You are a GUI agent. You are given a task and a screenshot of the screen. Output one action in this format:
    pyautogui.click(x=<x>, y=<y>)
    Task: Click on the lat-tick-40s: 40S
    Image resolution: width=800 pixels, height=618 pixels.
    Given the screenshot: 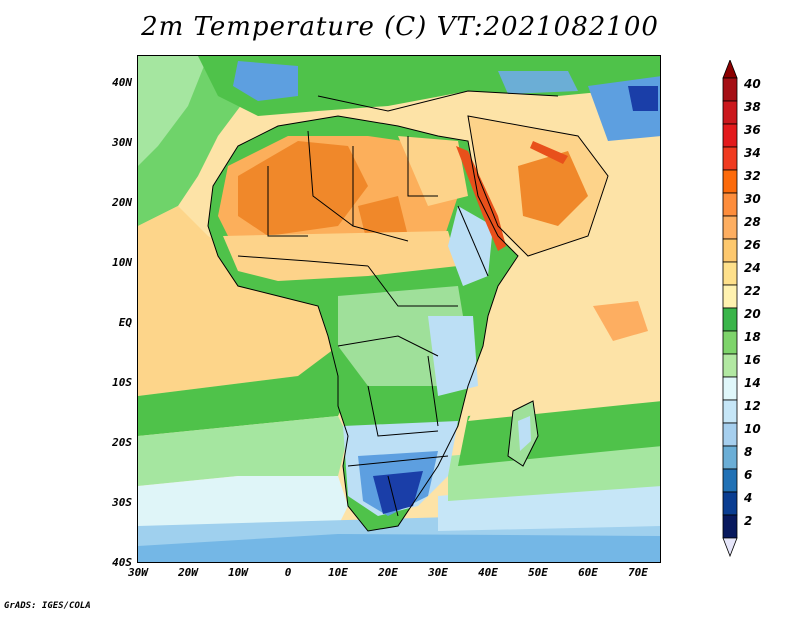 What is the action you would take?
    pyautogui.click(x=122, y=562)
    